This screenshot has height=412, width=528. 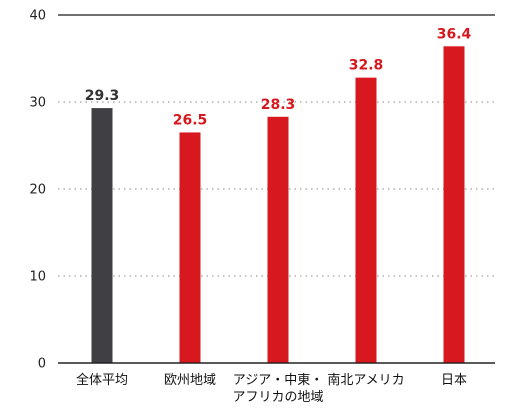 What do you see at coordinates (277, 397) in the screenshot?
I see `category-label-2-line-1: アフリカの地域` at bounding box center [277, 397].